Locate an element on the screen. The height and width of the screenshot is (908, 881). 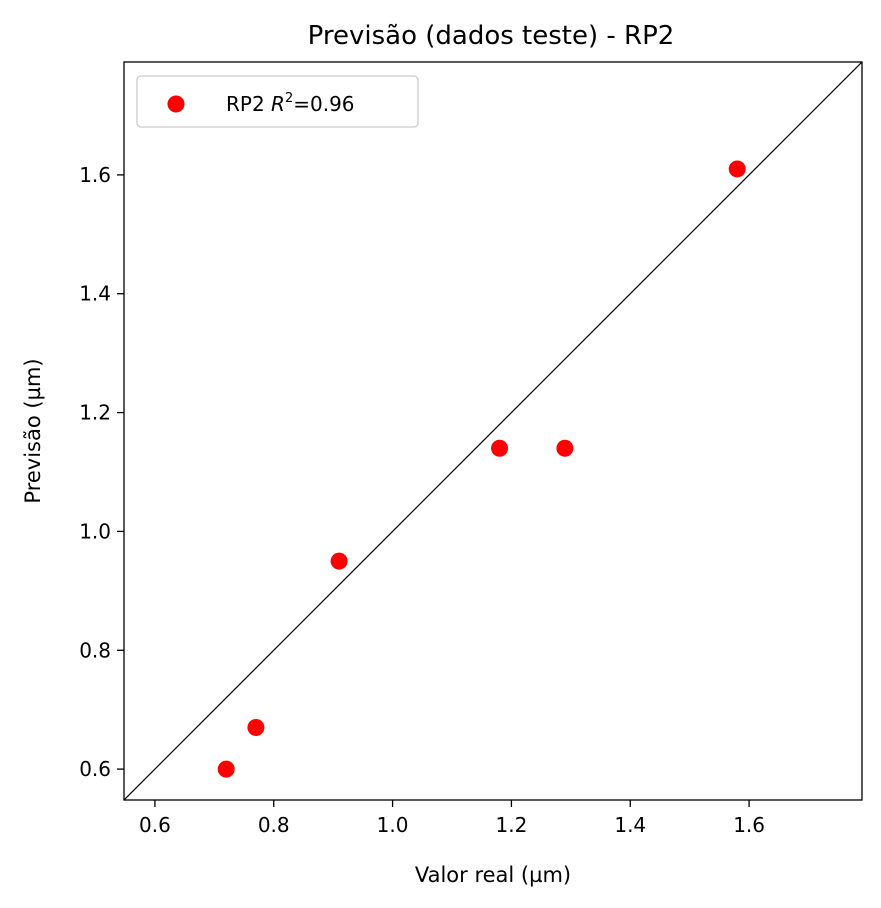
y-tick-label: 1.6 is located at coordinates (95, 175).